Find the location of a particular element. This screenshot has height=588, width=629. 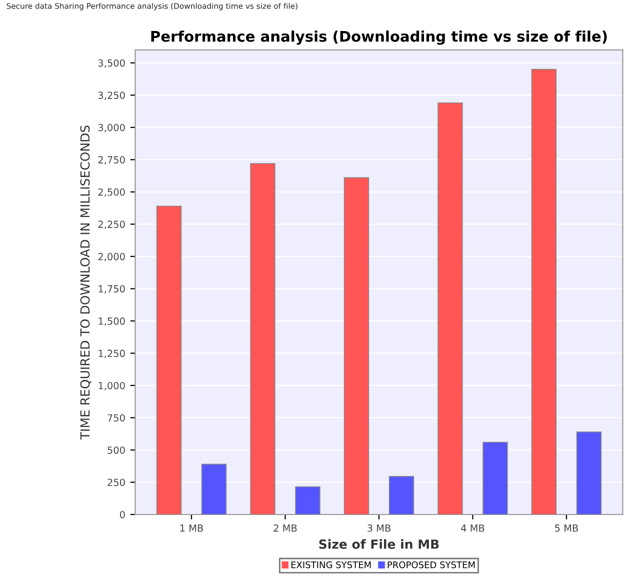

x-tick-label: 4 MB is located at coordinates (472, 528).